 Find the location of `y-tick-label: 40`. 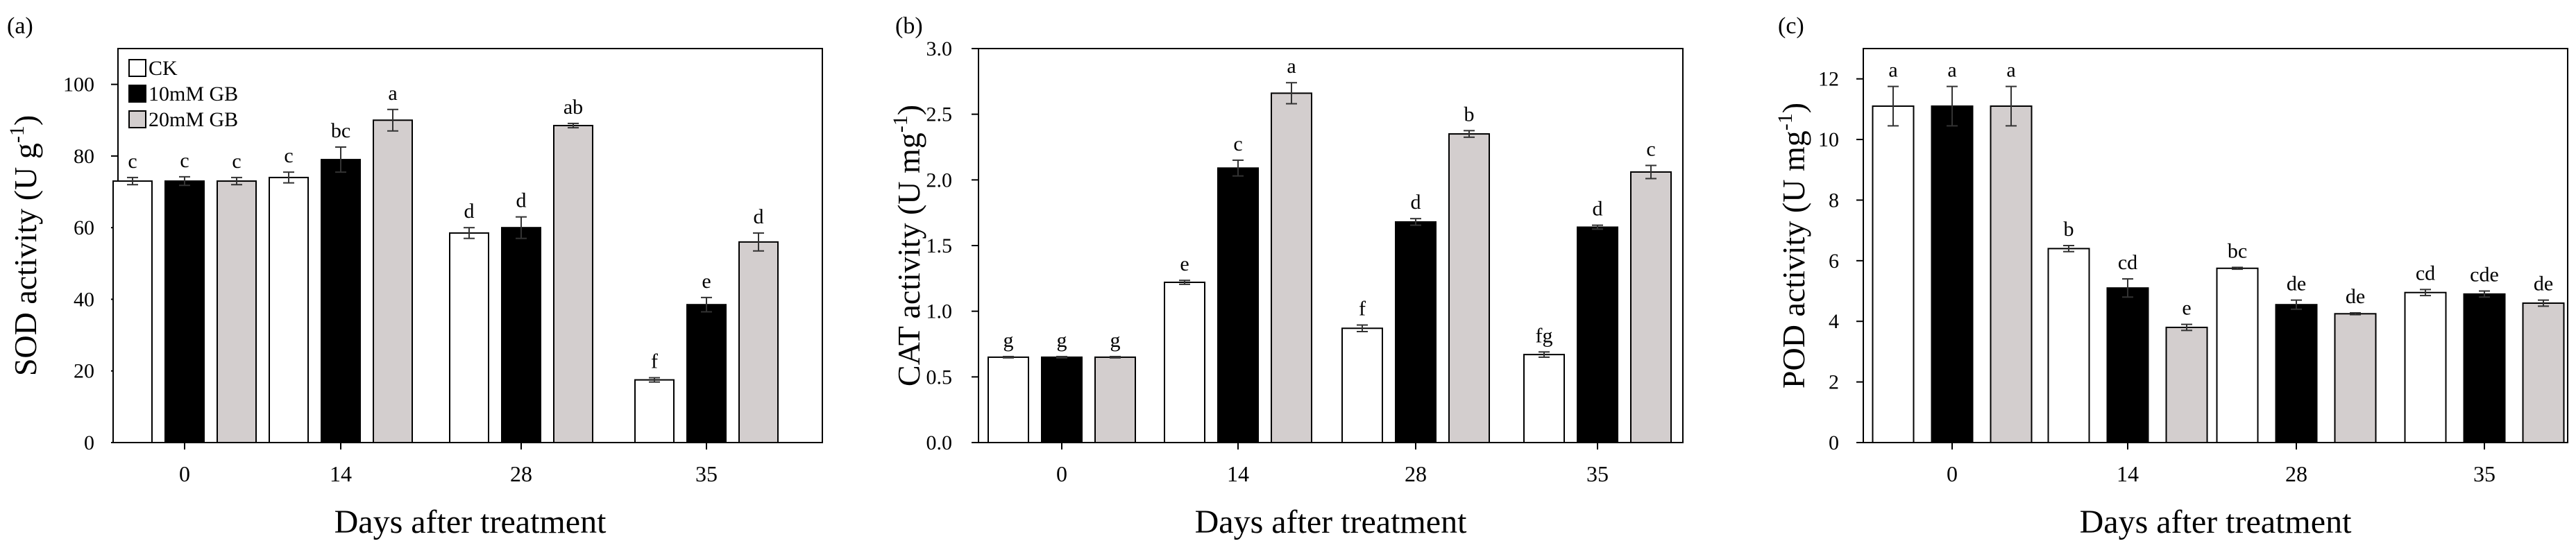

y-tick-label: 40 is located at coordinates (84, 299).